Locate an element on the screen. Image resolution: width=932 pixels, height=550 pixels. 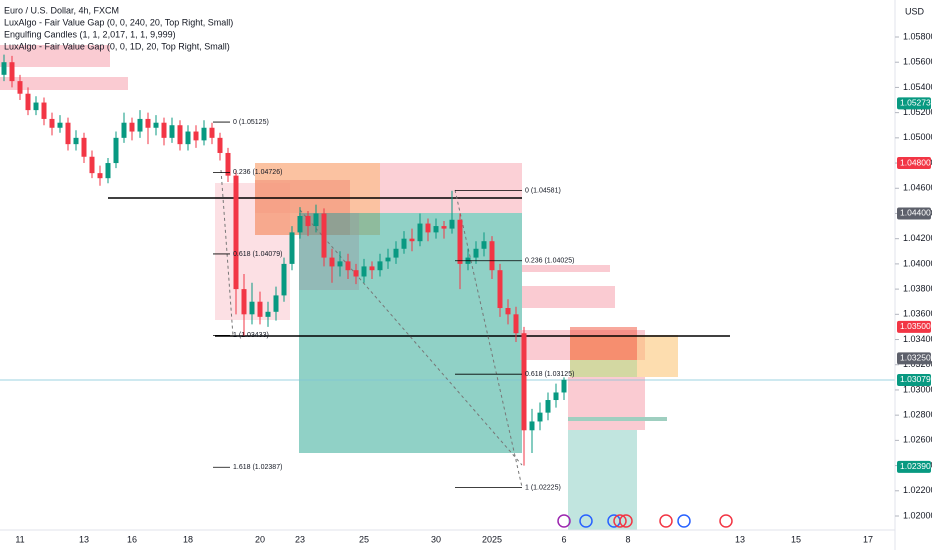
fib-label: 0.236 (1.04726) is located at coordinates (257, 172).